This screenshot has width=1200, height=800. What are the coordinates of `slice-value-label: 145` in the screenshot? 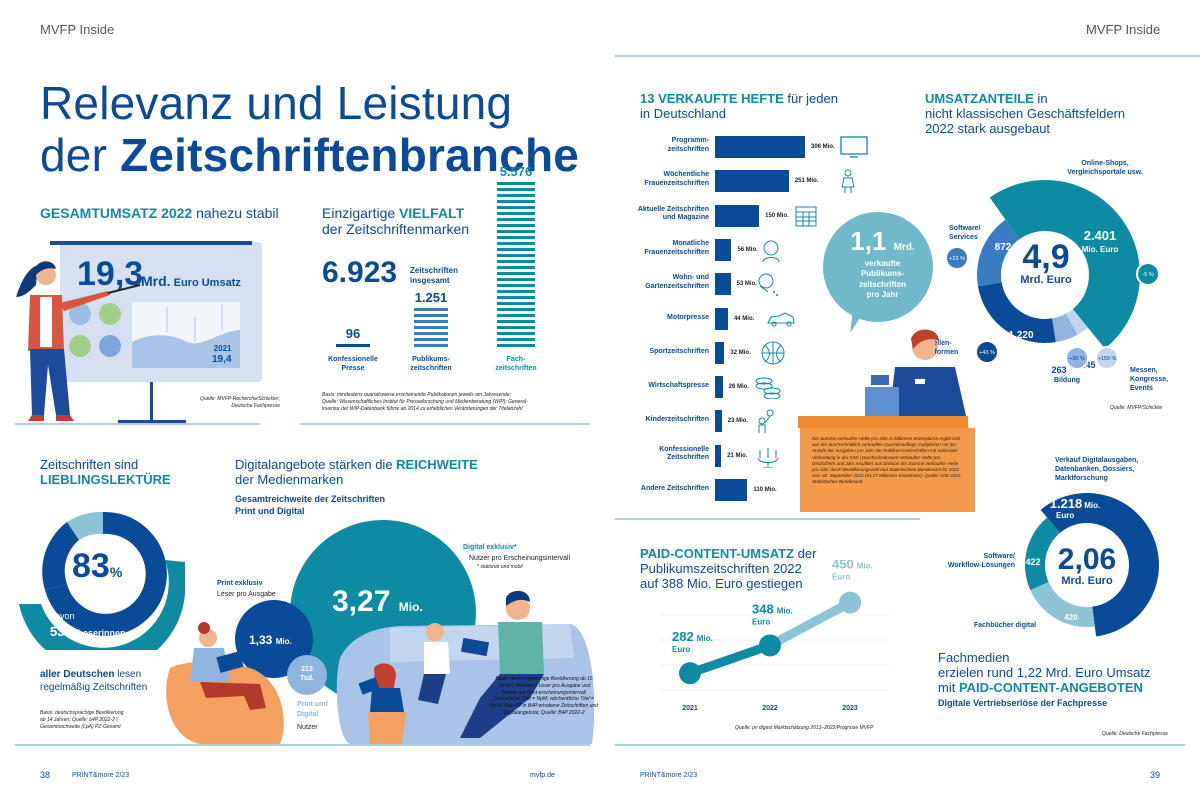 It's located at (1087, 365).